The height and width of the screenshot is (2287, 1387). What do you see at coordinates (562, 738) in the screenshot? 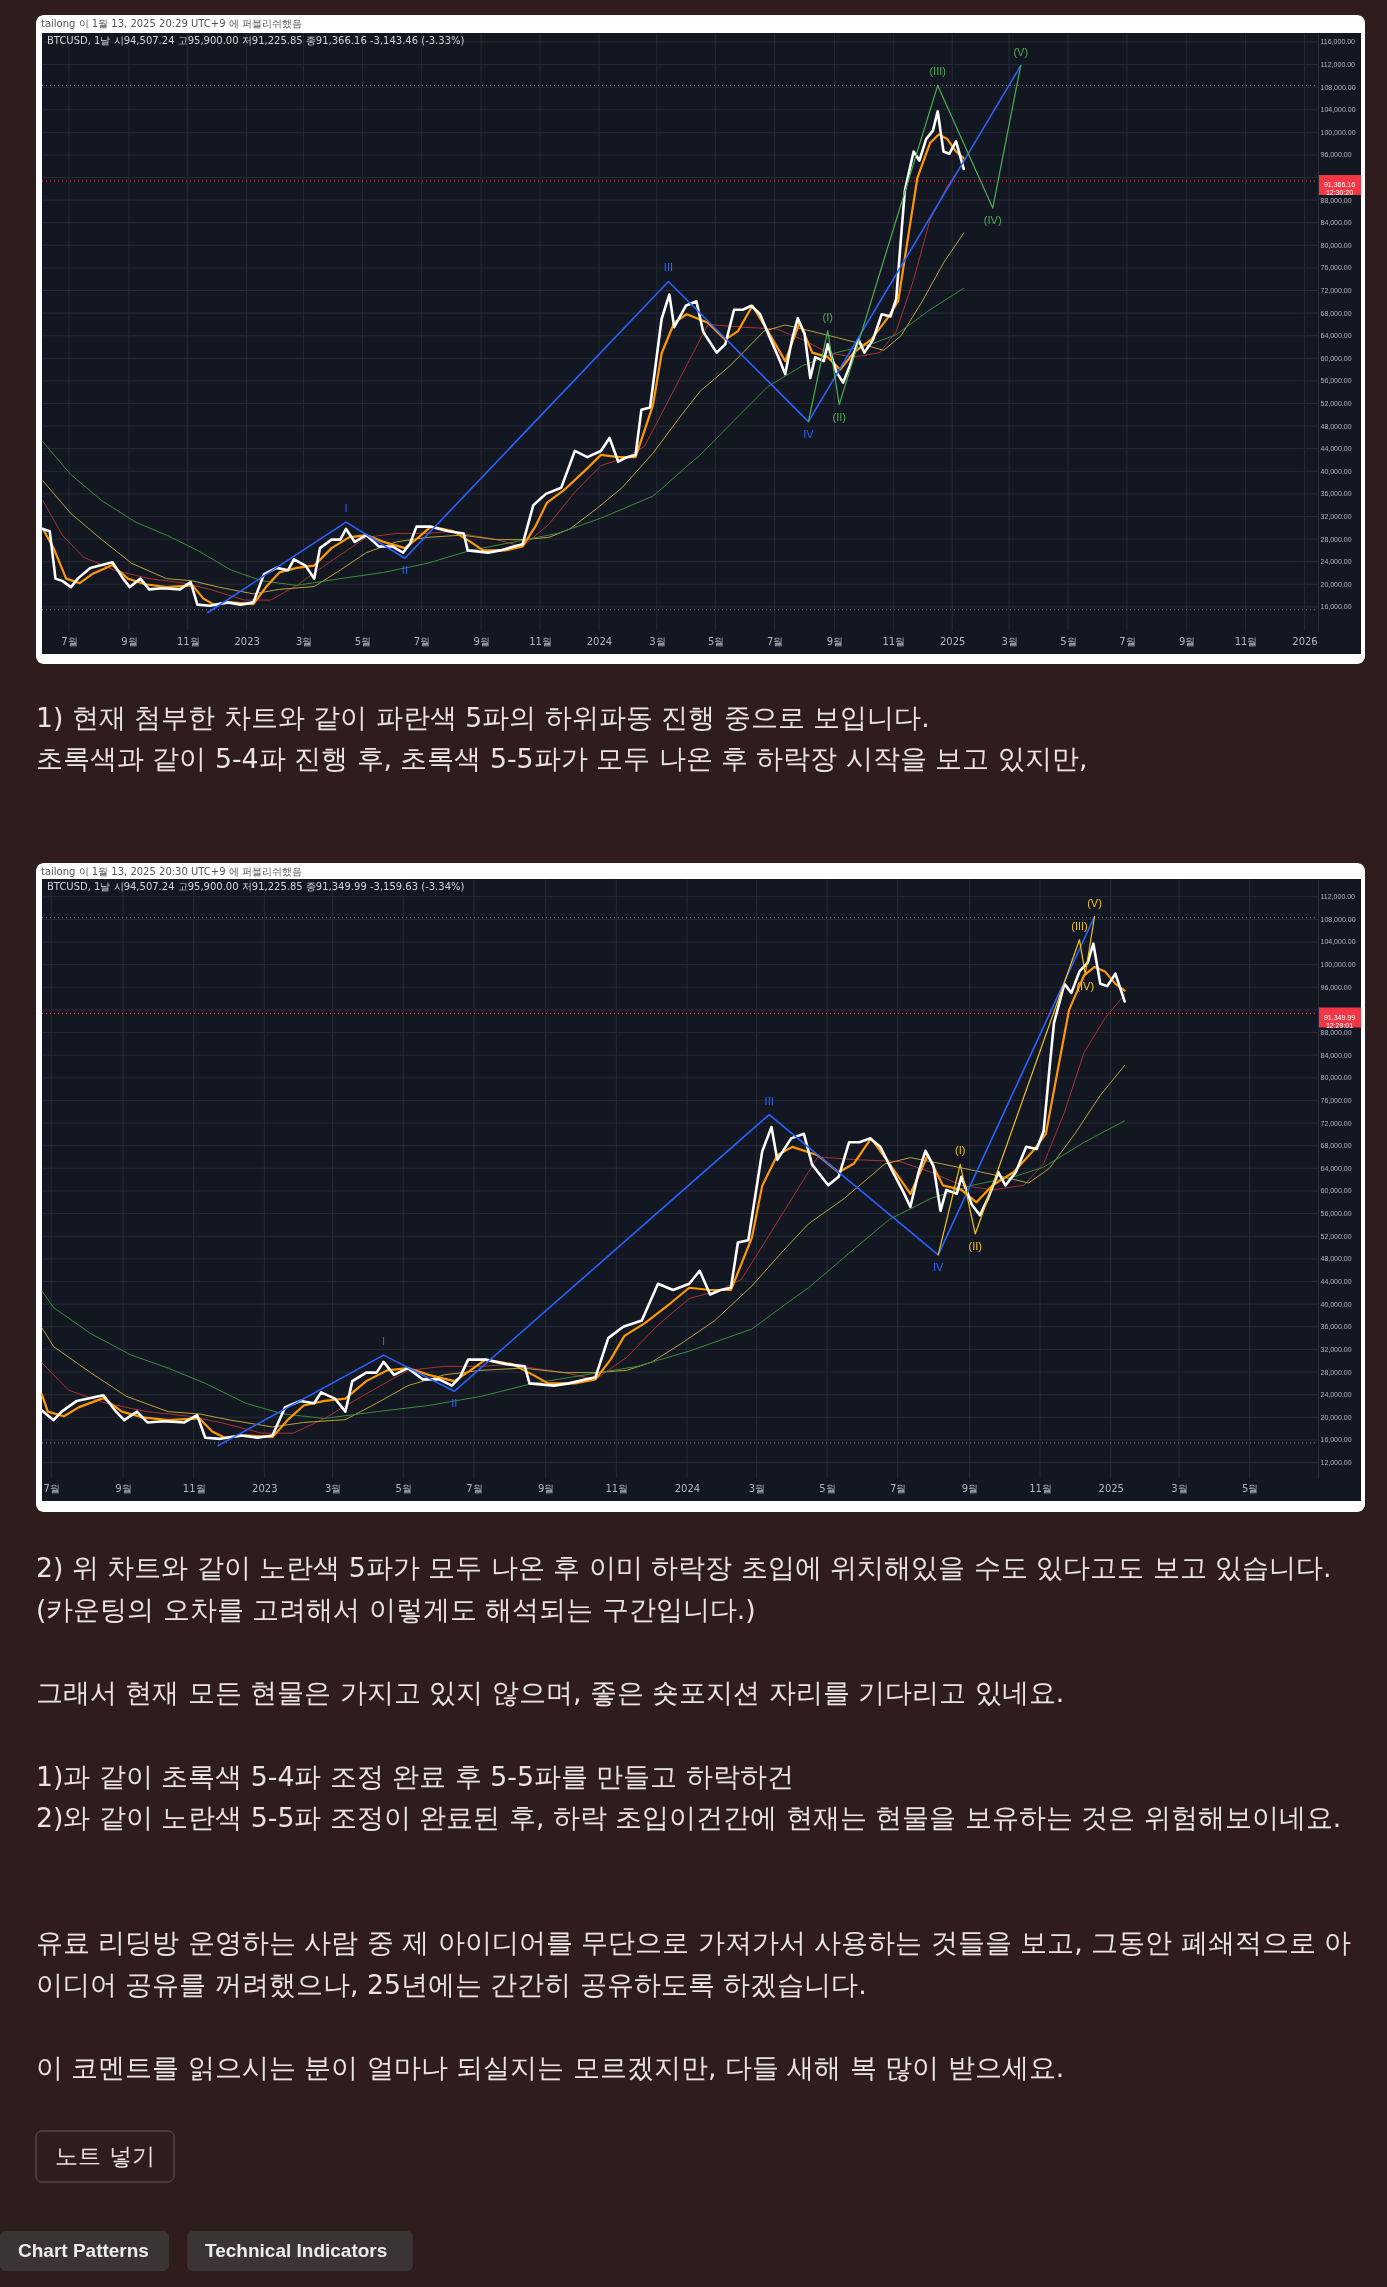
I see `text: 1) 현재 첨부한 차트와 같이 파란색 5파의 하위파동 진행 중으로 보입니다. 초록색과 같이 5-4파 진행 후, 초록색 5-5파가 모두 나온 후 하락장 시작을 보고 있지만,` at bounding box center [562, 738].